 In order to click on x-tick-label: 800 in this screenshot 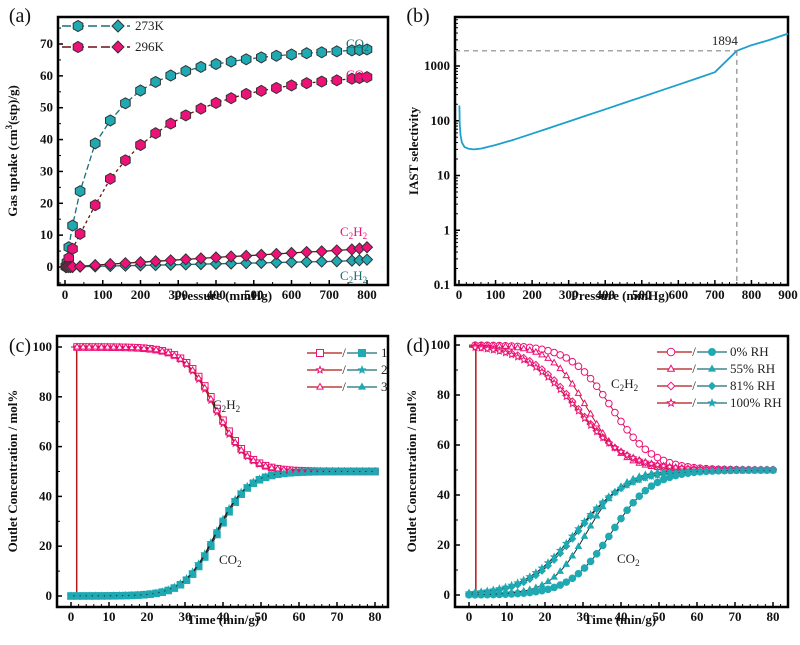, I will do `click(367, 294)`.